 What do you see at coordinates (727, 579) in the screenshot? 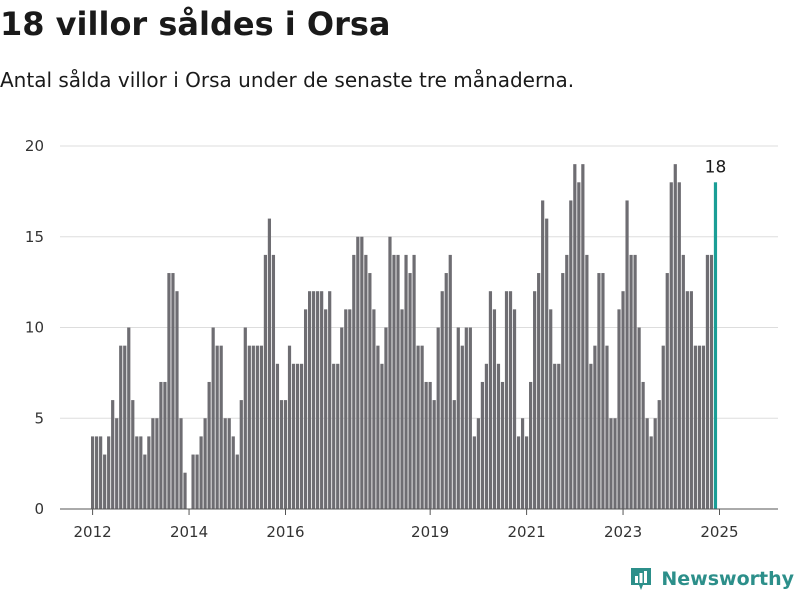
I see `brand-name: Newsworthy` at bounding box center [727, 579].